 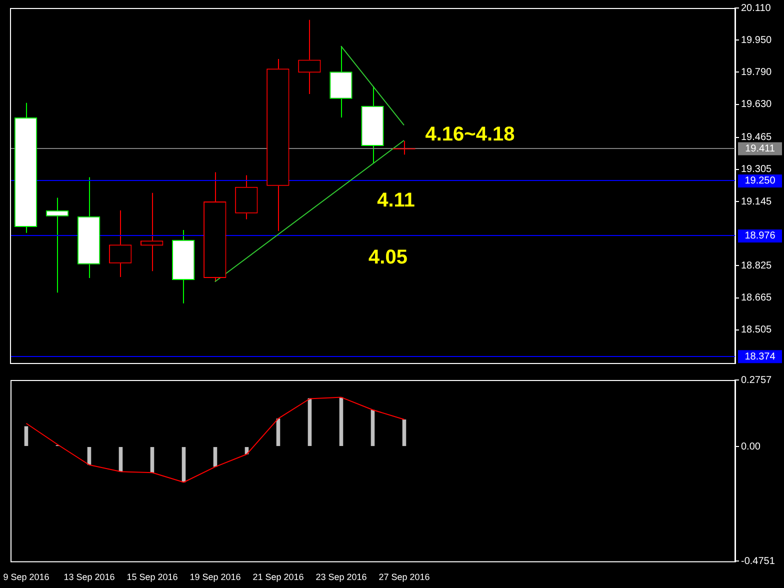 I want to click on x-tick-label: 13 Sep 2016, so click(x=89, y=577).